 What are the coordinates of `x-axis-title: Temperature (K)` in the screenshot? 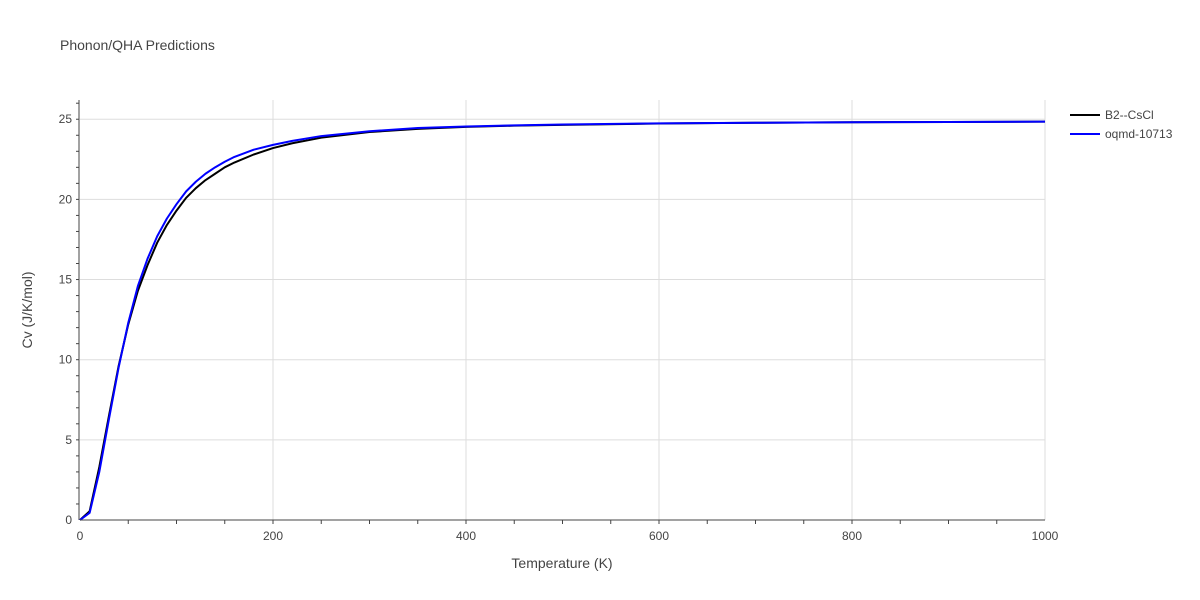 It's located at (561, 563).